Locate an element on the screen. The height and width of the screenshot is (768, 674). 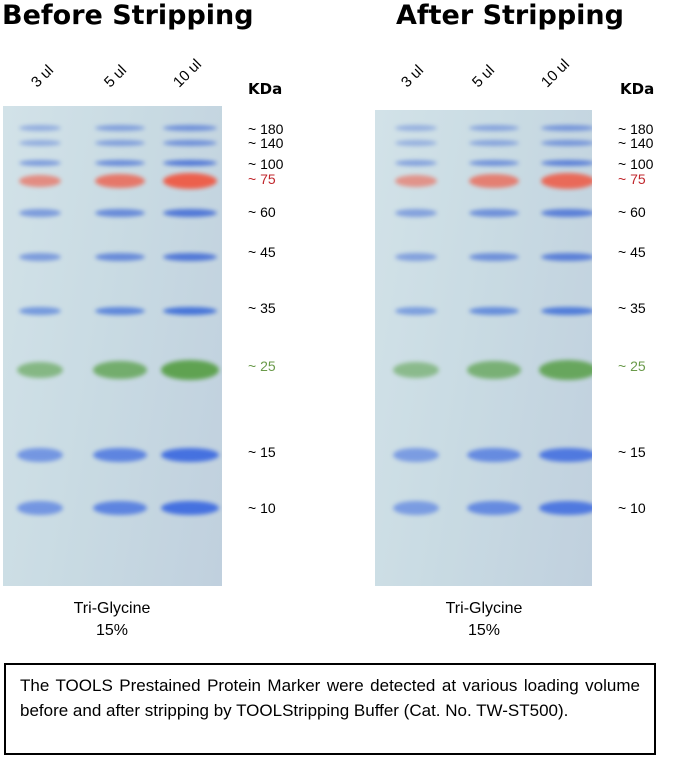
gel-caption-after: Tri-Glycine 15% is located at coordinates (484, 620).